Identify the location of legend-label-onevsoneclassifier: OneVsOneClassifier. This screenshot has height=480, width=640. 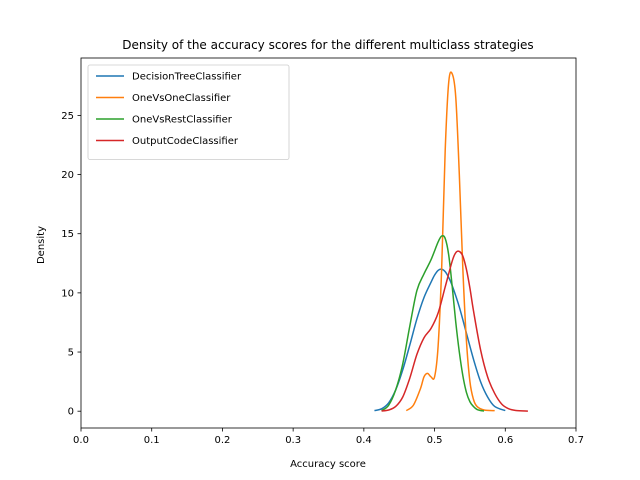
(181, 98).